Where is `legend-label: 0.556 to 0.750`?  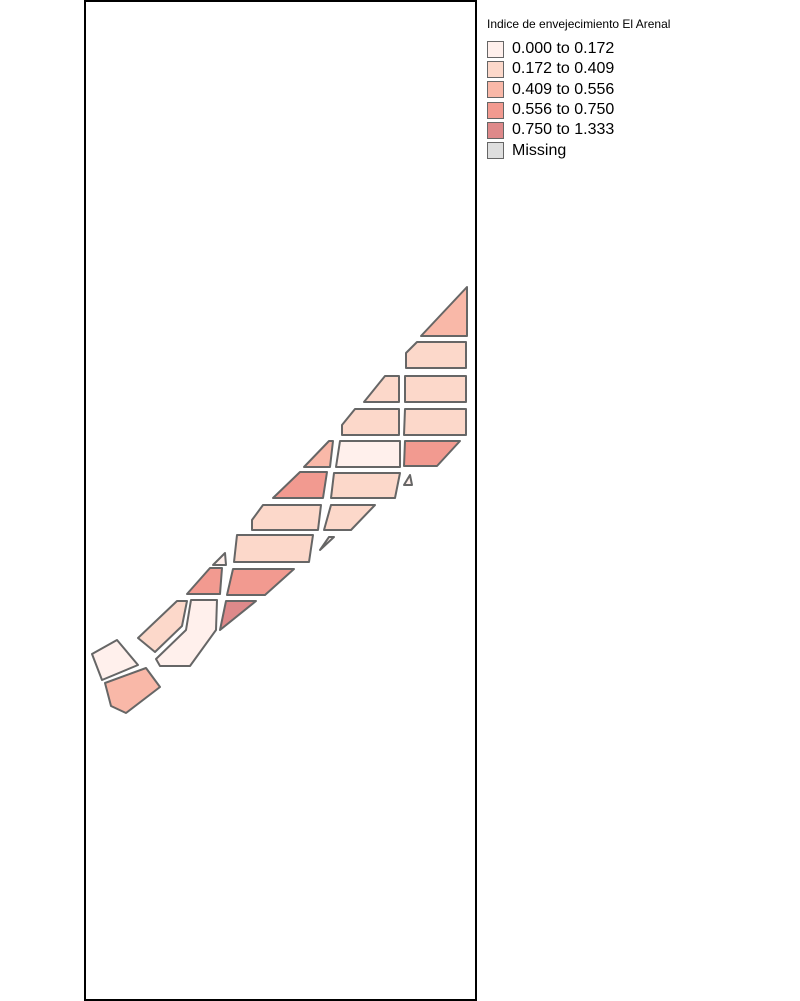 legend-label: 0.556 to 0.750 is located at coordinates (563, 110).